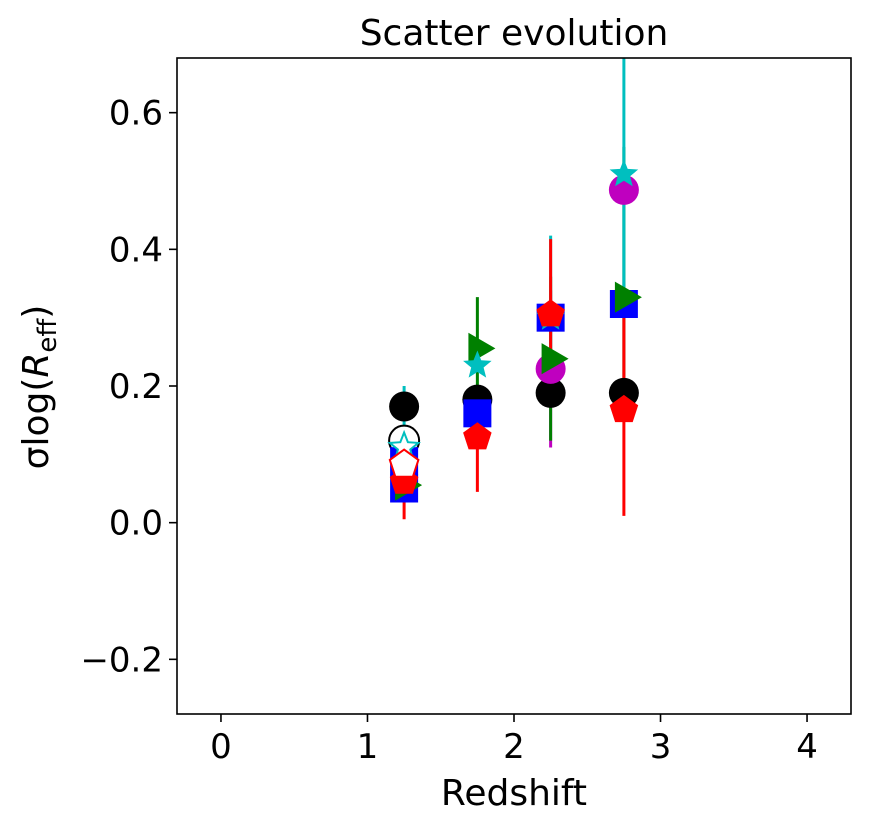 The image size is (873, 829). What do you see at coordinates (807, 747) in the screenshot?
I see `x-tick-label: 4` at bounding box center [807, 747].